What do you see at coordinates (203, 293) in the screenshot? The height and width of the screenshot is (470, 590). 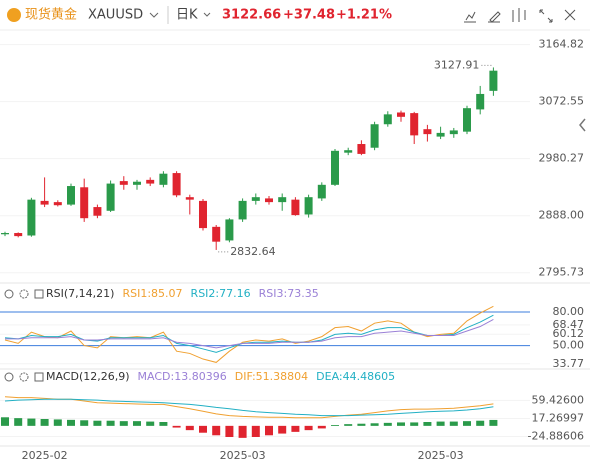 I see `legend-name: RSI2` at bounding box center [203, 293].